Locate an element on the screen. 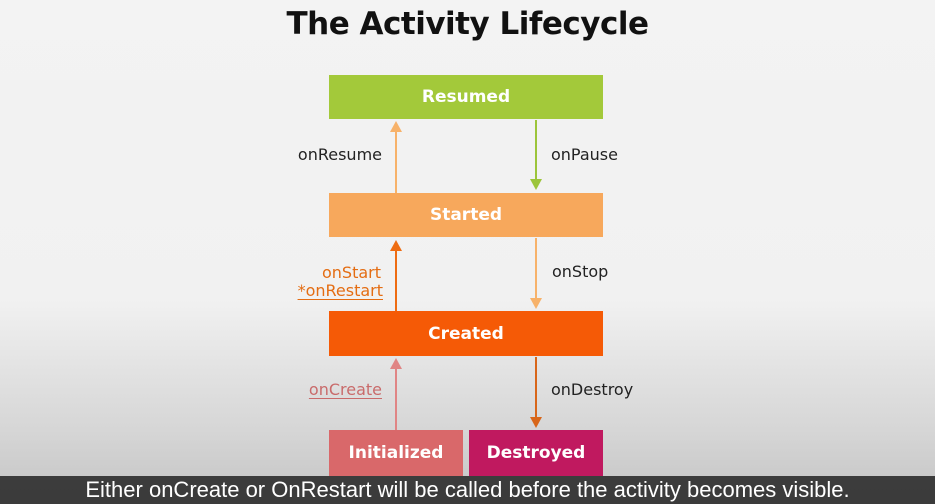 Image resolution: width=935 pixels, height=504 pixels. state-destroyed: Destroyed is located at coordinates (536, 453).